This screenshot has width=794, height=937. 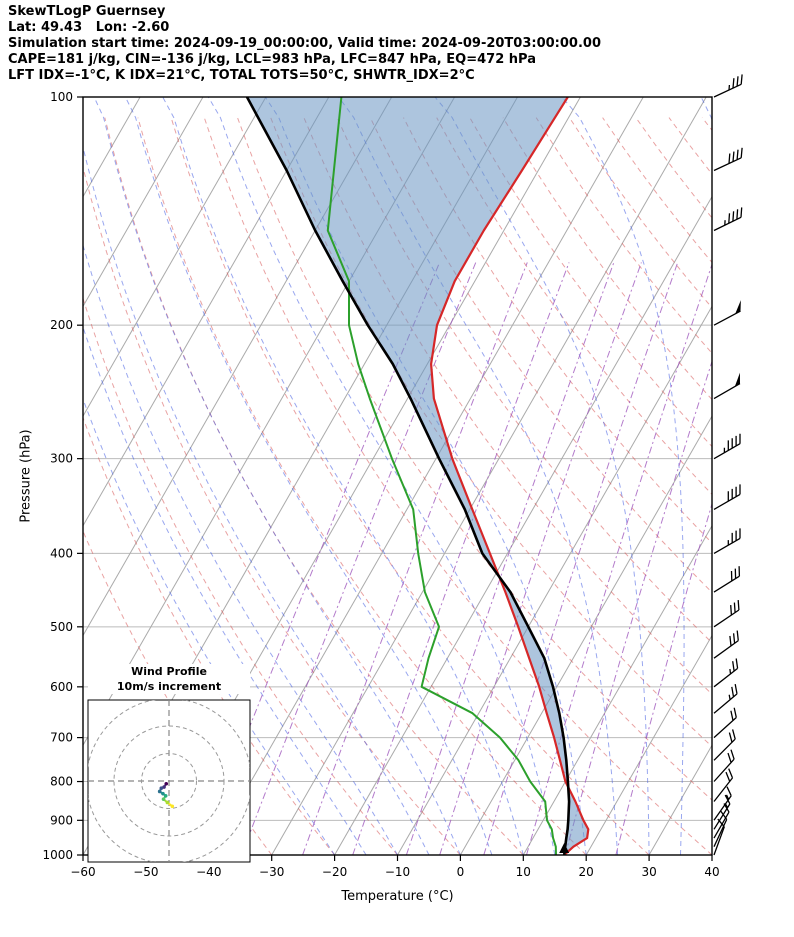 What do you see at coordinates (728, 465) in the screenshot?
I see `wind-barbs` at bounding box center [728, 465].